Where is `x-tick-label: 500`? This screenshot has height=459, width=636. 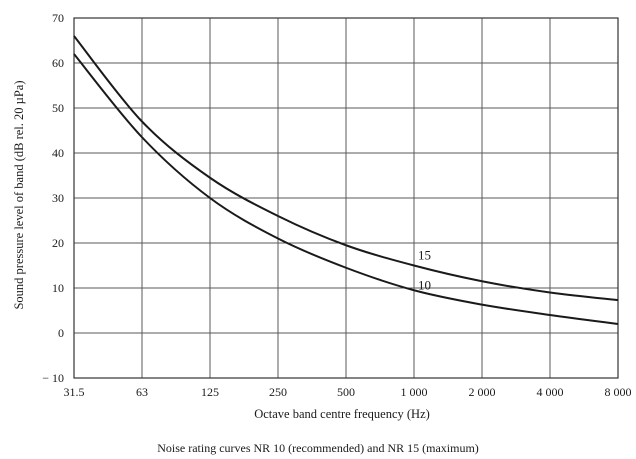
x-tick-label: 500 is located at coordinates (346, 392).